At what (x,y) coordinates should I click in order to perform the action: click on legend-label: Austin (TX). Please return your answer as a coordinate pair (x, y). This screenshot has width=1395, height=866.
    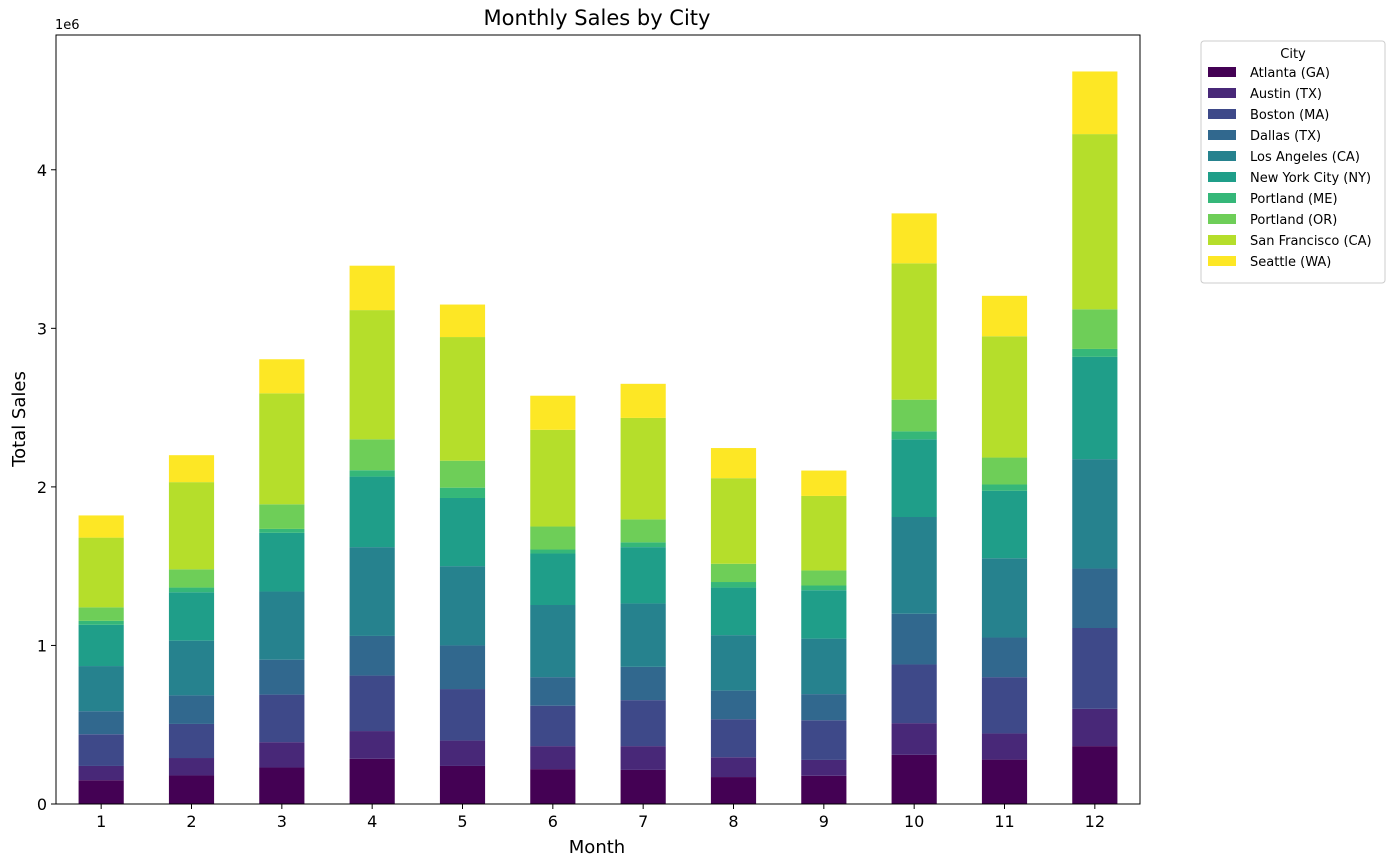
    Looking at the image, I should click on (1286, 94).